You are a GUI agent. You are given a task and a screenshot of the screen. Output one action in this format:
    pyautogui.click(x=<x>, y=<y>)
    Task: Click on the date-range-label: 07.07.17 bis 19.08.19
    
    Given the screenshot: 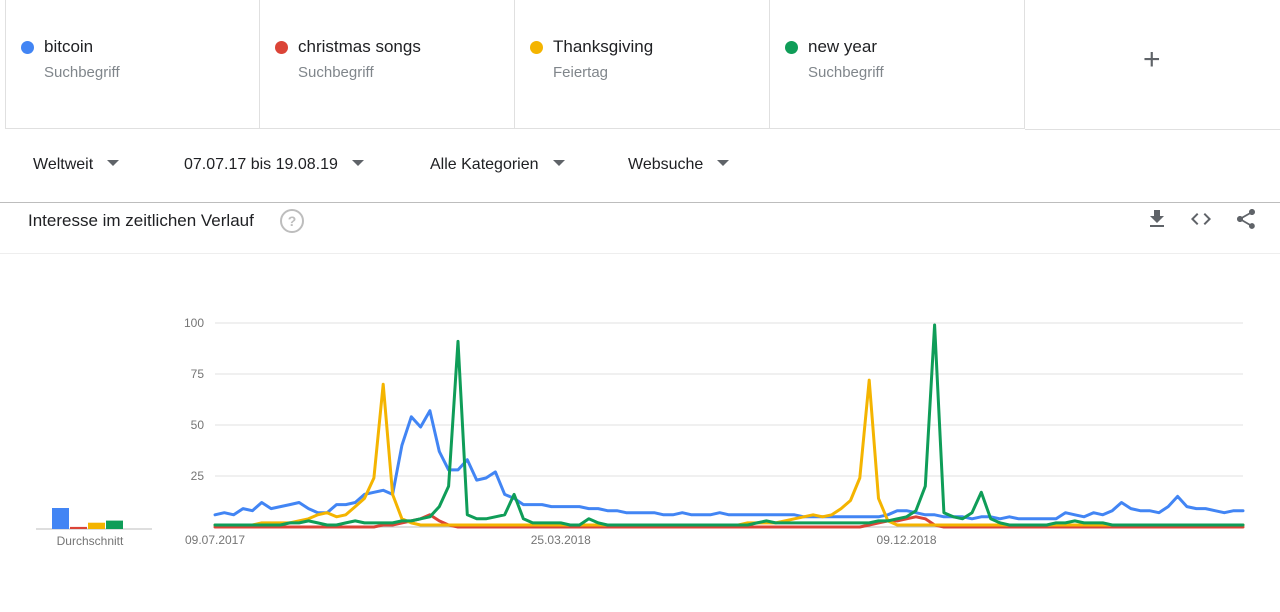 What is the action you would take?
    pyautogui.click(x=261, y=164)
    